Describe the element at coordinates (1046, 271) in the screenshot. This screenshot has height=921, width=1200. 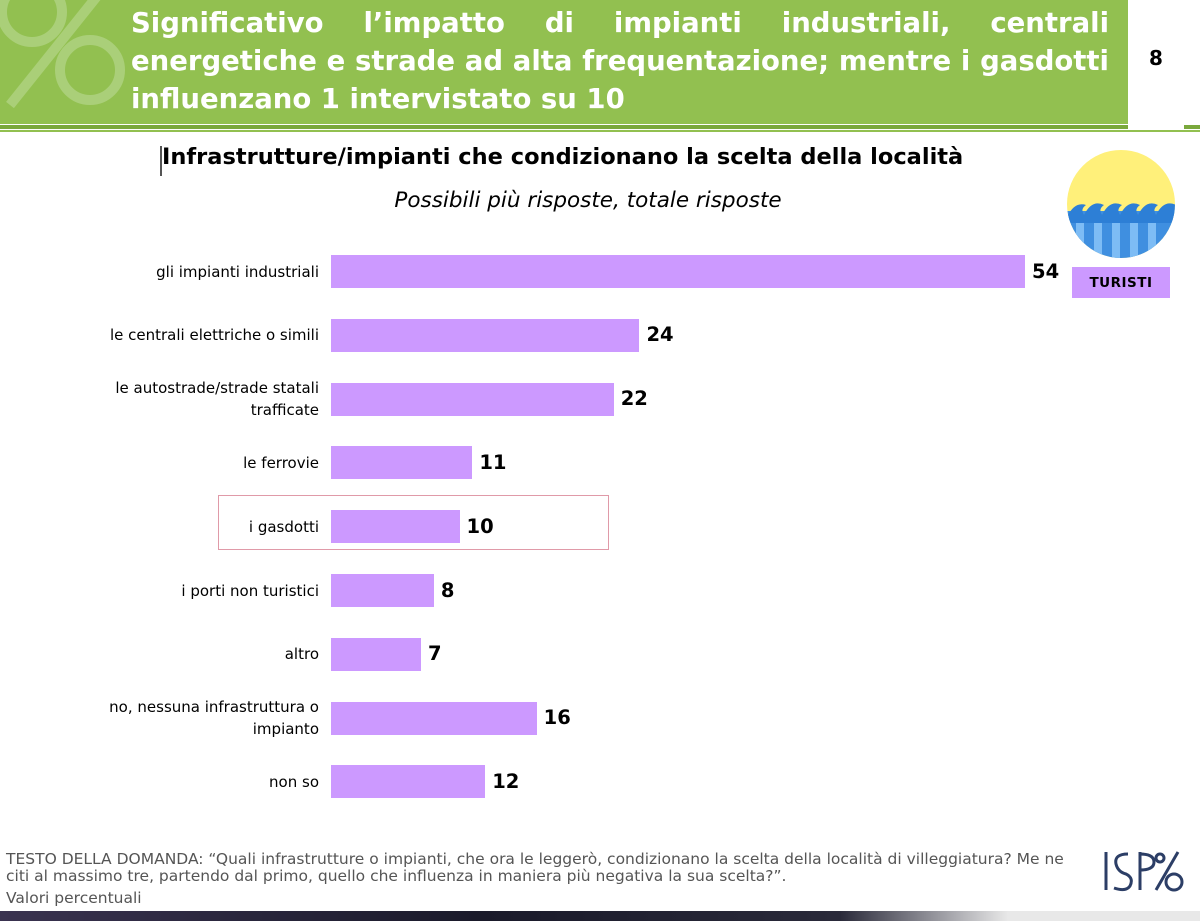
I see `value-label: 54` at that location.